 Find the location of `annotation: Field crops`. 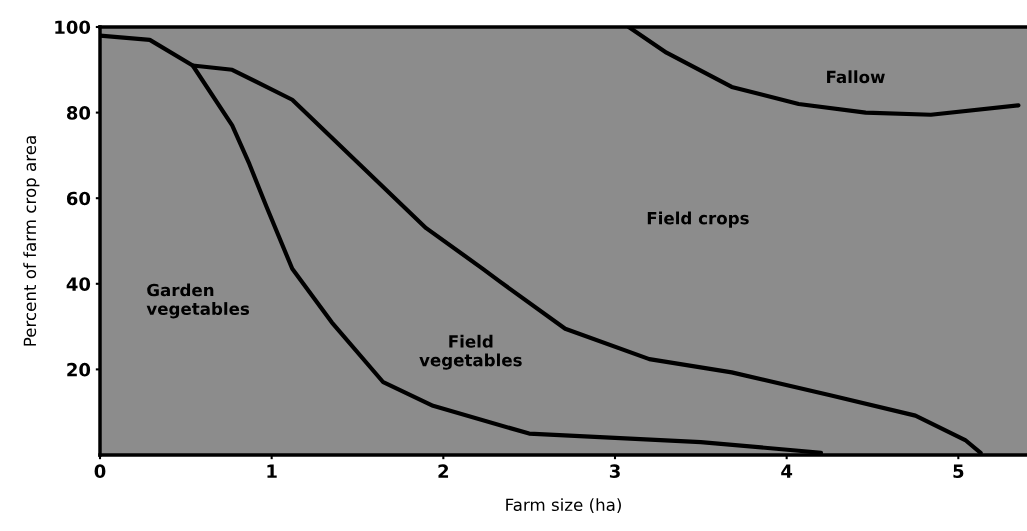

annotation: Field crops is located at coordinates (698, 219).